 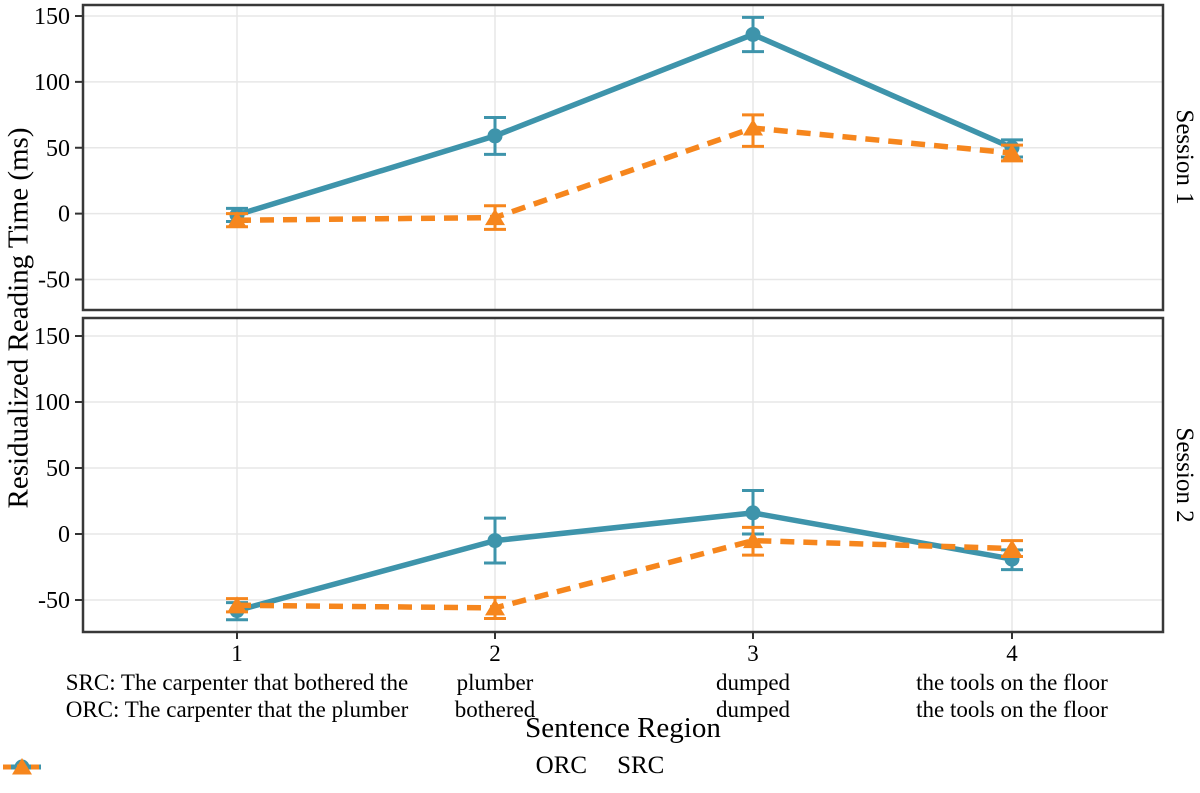 I want to click on x-tick-number: 2, so click(x=495, y=653).